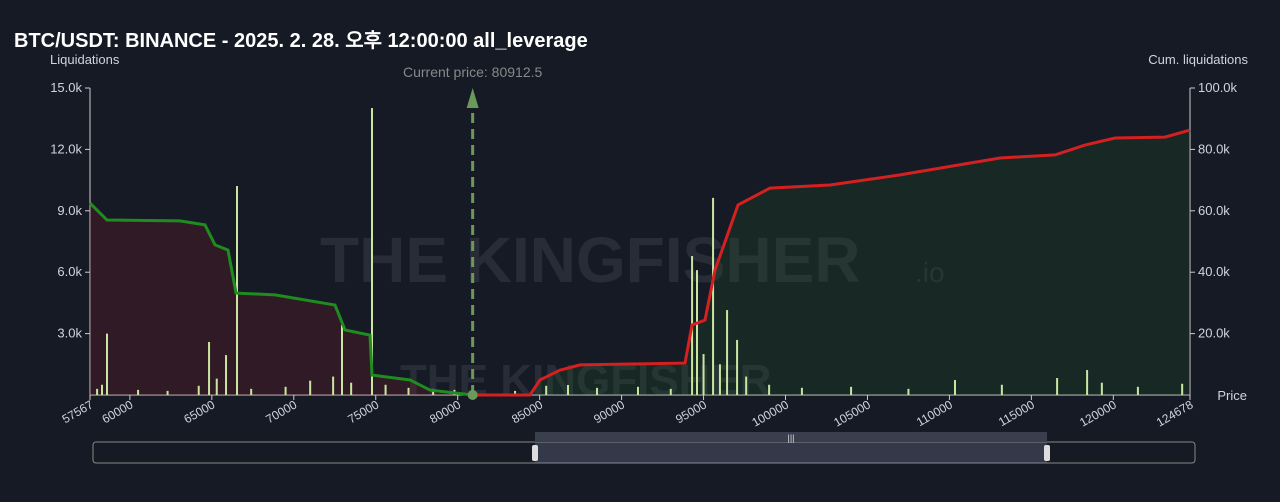 The image size is (1280, 502). Describe the element at coordinates (1214, 271) in the screenshot. I see `y2-tick-label: 40.0k` at that location.